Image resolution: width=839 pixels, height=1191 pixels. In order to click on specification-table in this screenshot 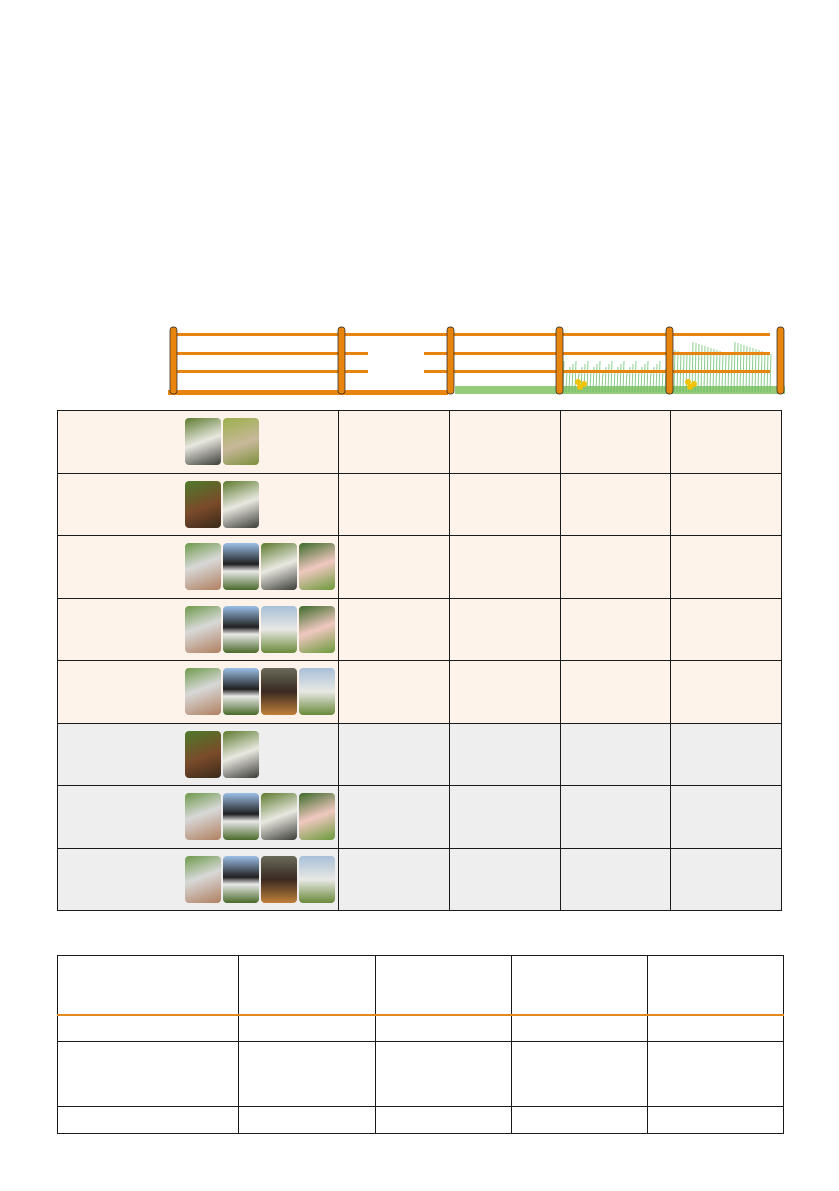, I will do `click(420, 1044)`.